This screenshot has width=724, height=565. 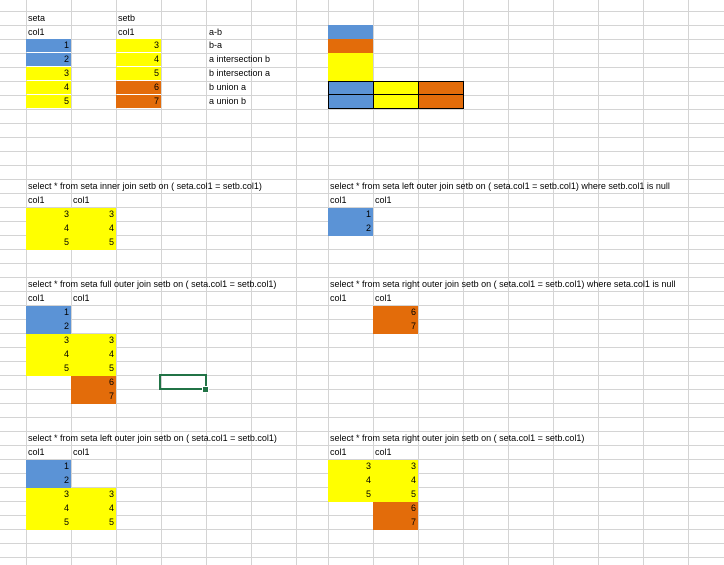 What do you see at coordinates (138, 45) in the screenshot?
I see `setb-value-cell: 3` at bounding box center [138, 45].